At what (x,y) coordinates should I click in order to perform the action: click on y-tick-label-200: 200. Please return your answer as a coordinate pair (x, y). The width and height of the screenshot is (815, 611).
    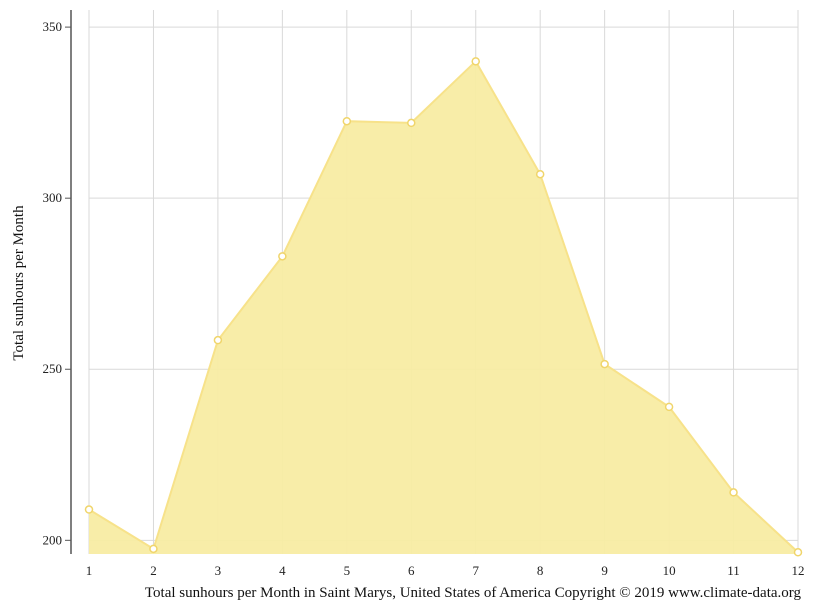
    Looking at the image, I should click on (53, 539).